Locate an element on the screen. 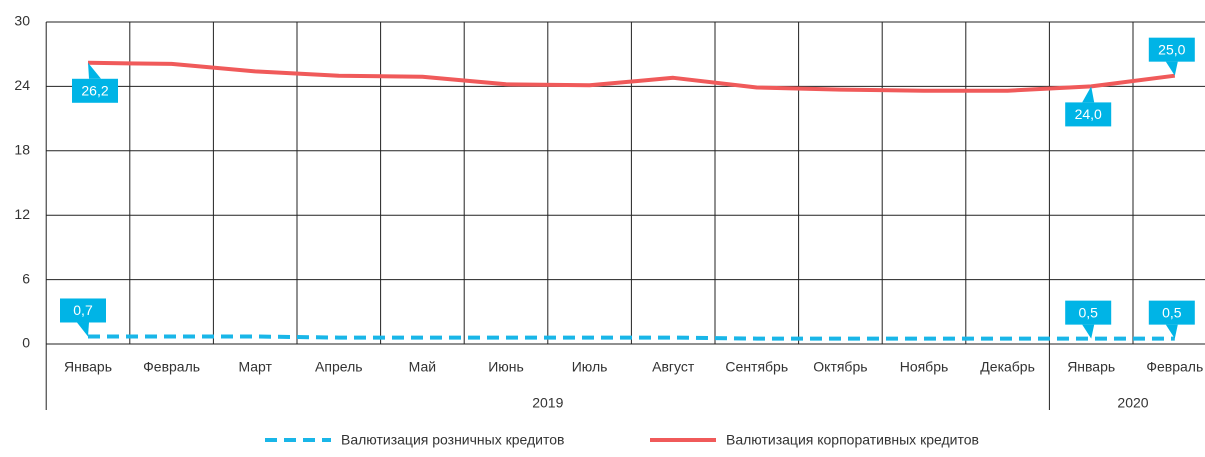 Image resolution: width=1205 pixels, height=457 pixels. x-tick-label: Март is located at coordinates (255, 367).